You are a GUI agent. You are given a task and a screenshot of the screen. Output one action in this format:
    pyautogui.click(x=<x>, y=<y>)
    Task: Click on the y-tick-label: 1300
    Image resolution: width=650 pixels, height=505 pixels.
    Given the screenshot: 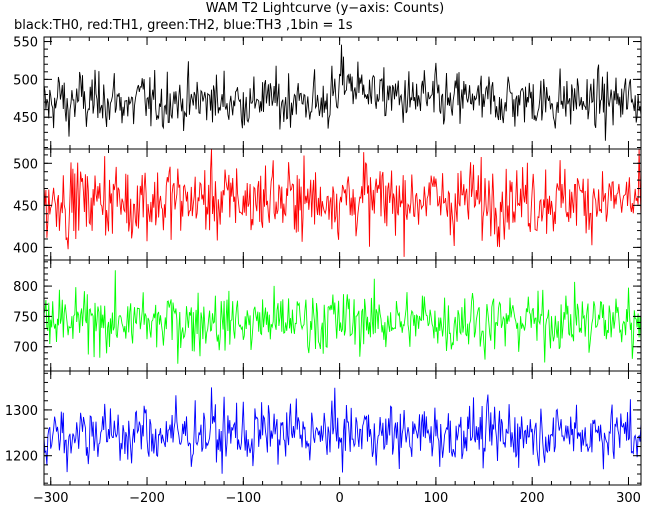 What is the action you would take?
    pyautogui.click(x=21, y=411)
    